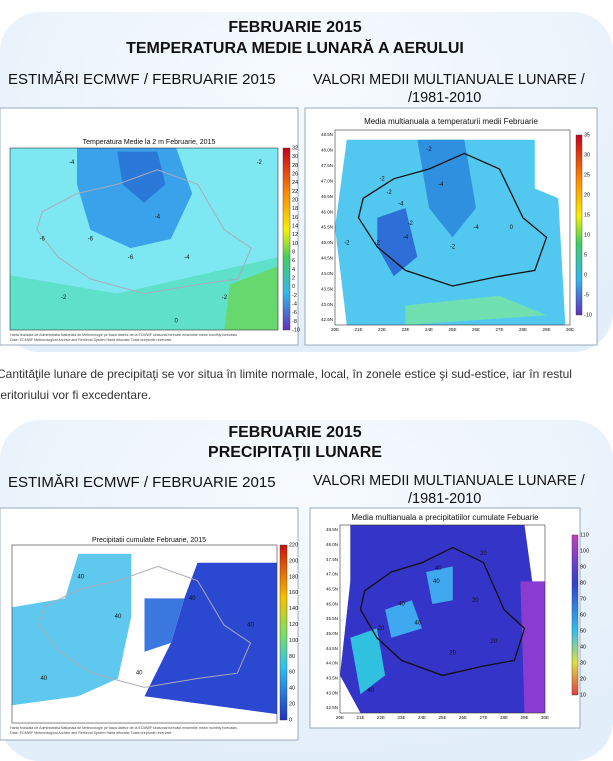  Describe the element at coordinates (546, 329) in the screenshot. I see `x-axis-label: 29E` at that location.